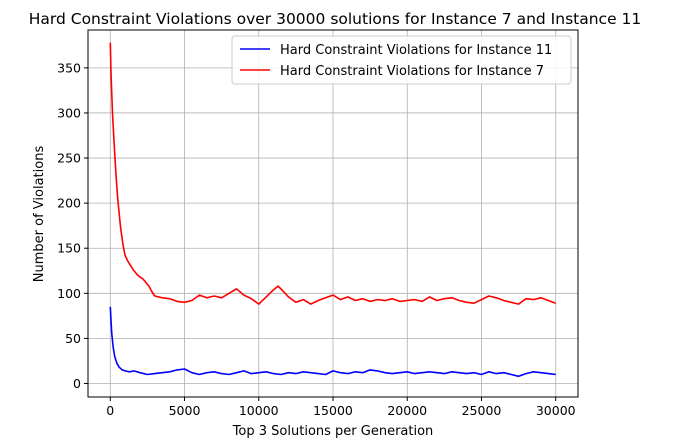  What do you see at coordinates (39, 214) in the screenshot?
I see `y-axis-label: Number of Violations` at bounding box center [39, 214].